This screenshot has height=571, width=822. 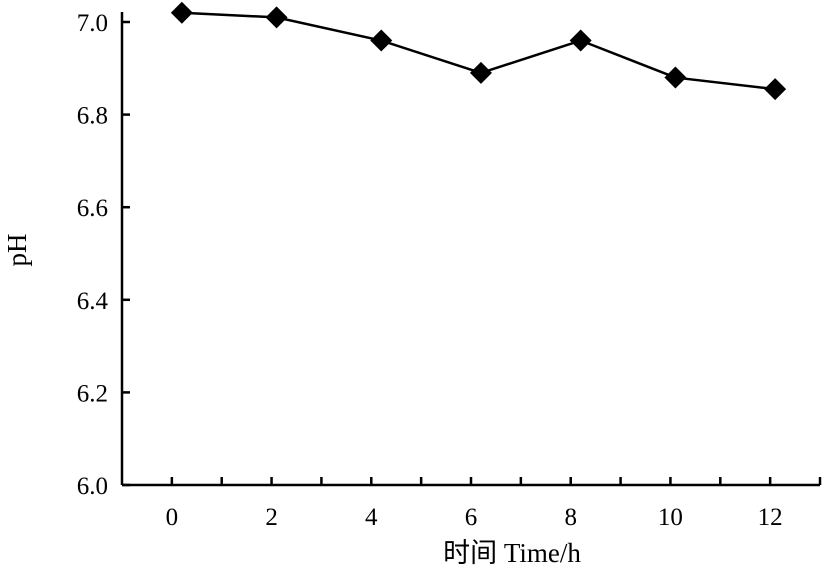 What do you see at coordinates (17, 250) in the screenshot?
I see `y-axis-title: pH` at bounding box center [17, 250].